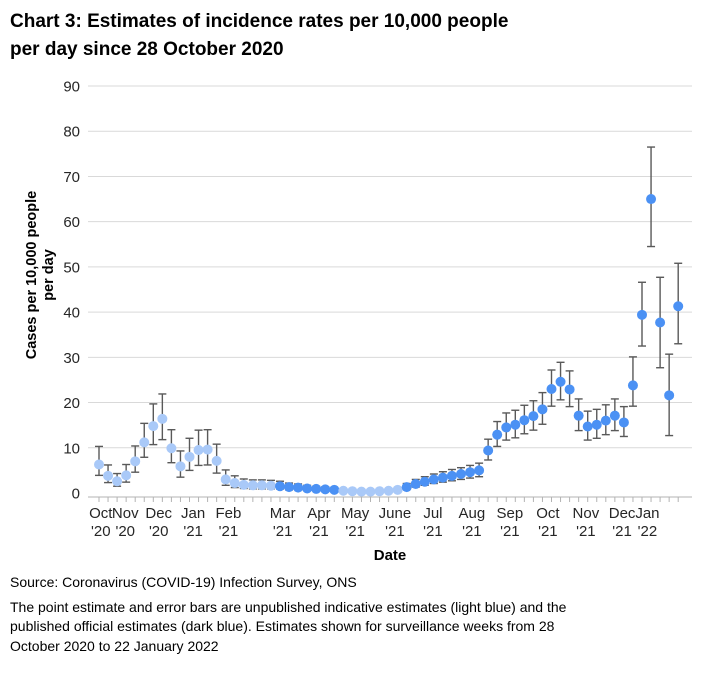 The image size is (702, 673). I want to click on month-name: Feb, so click(228, 513).